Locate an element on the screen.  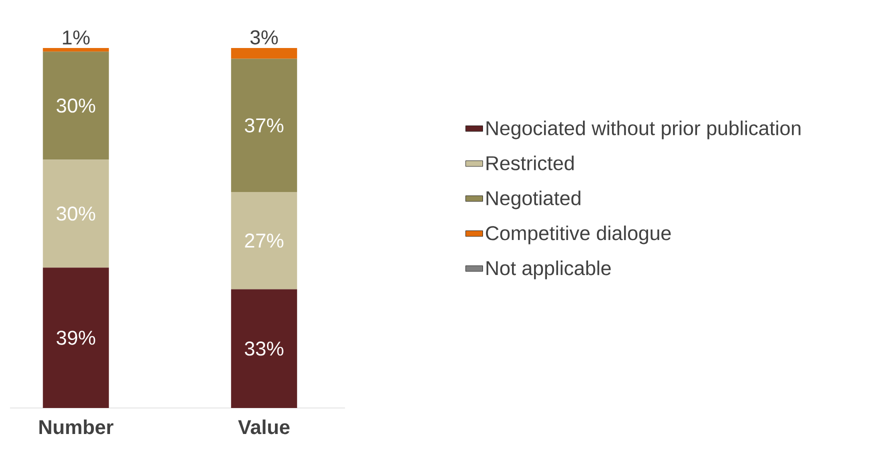
data-label: 39% is located at coordinates (76, 337).